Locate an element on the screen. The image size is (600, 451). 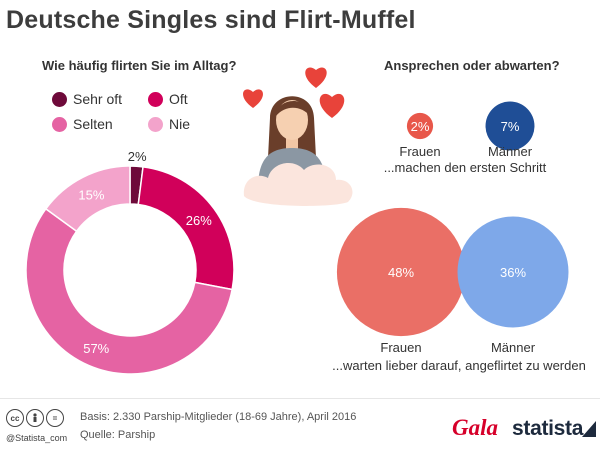
page-title: Deutsche Singles sind Flirt-Muffel is located at coordinates (211, 20).